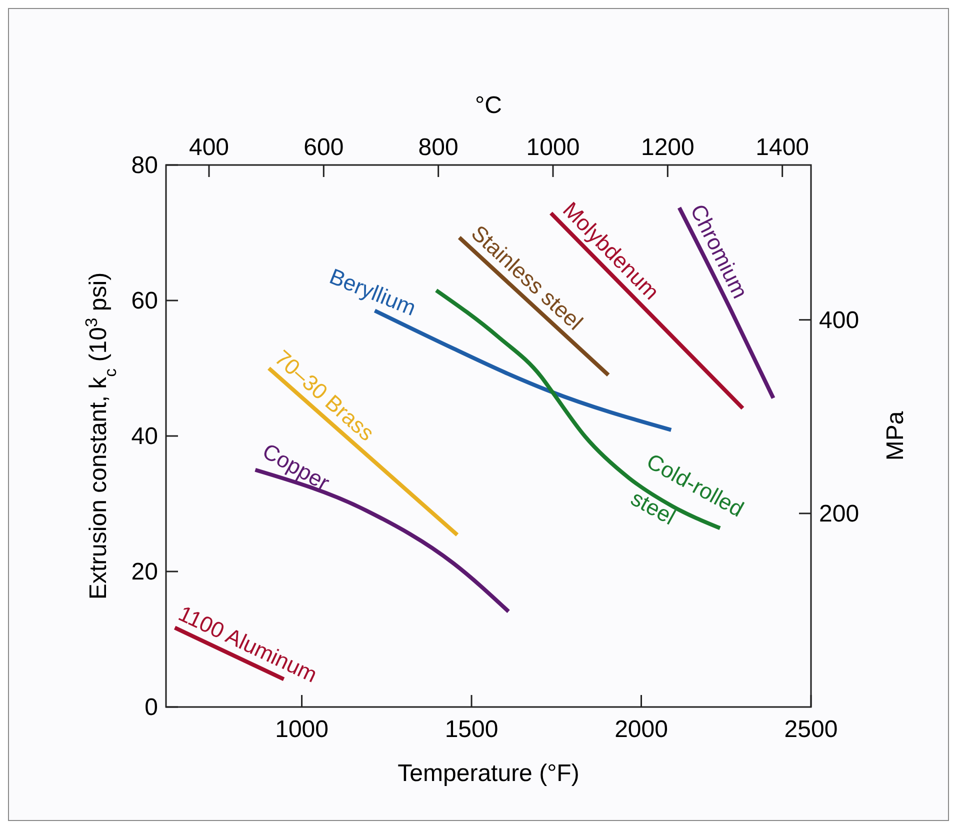 This screenshot has width=957, height=829. What do you see at coordinates (667, 147) in the screenshot?
I see `x2-tick-label: 1200` at bounding box center [667, 147].